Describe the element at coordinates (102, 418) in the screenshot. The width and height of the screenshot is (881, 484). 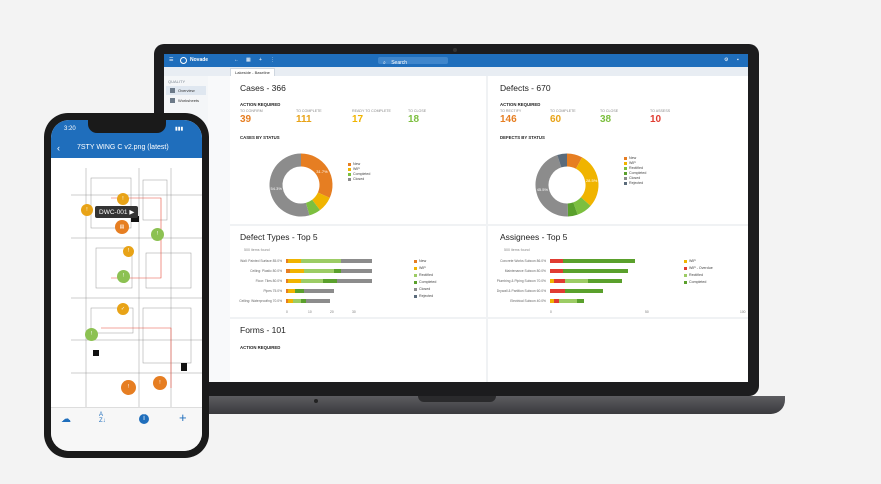
I see `sort-icon: A Z↓` at that location.